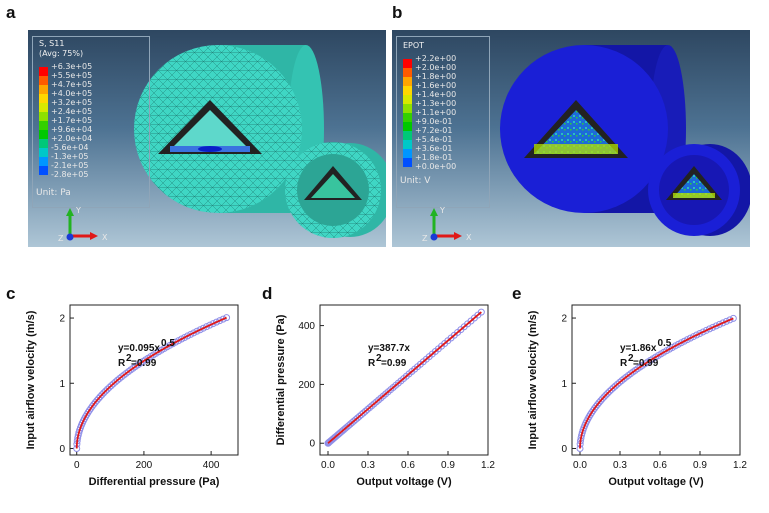 The image size is (769, 513). What do you see at coordinates (436, 94) in the screenshot?
I see `legend-tick: +1.4e+00` at bounding box center [436, 94].